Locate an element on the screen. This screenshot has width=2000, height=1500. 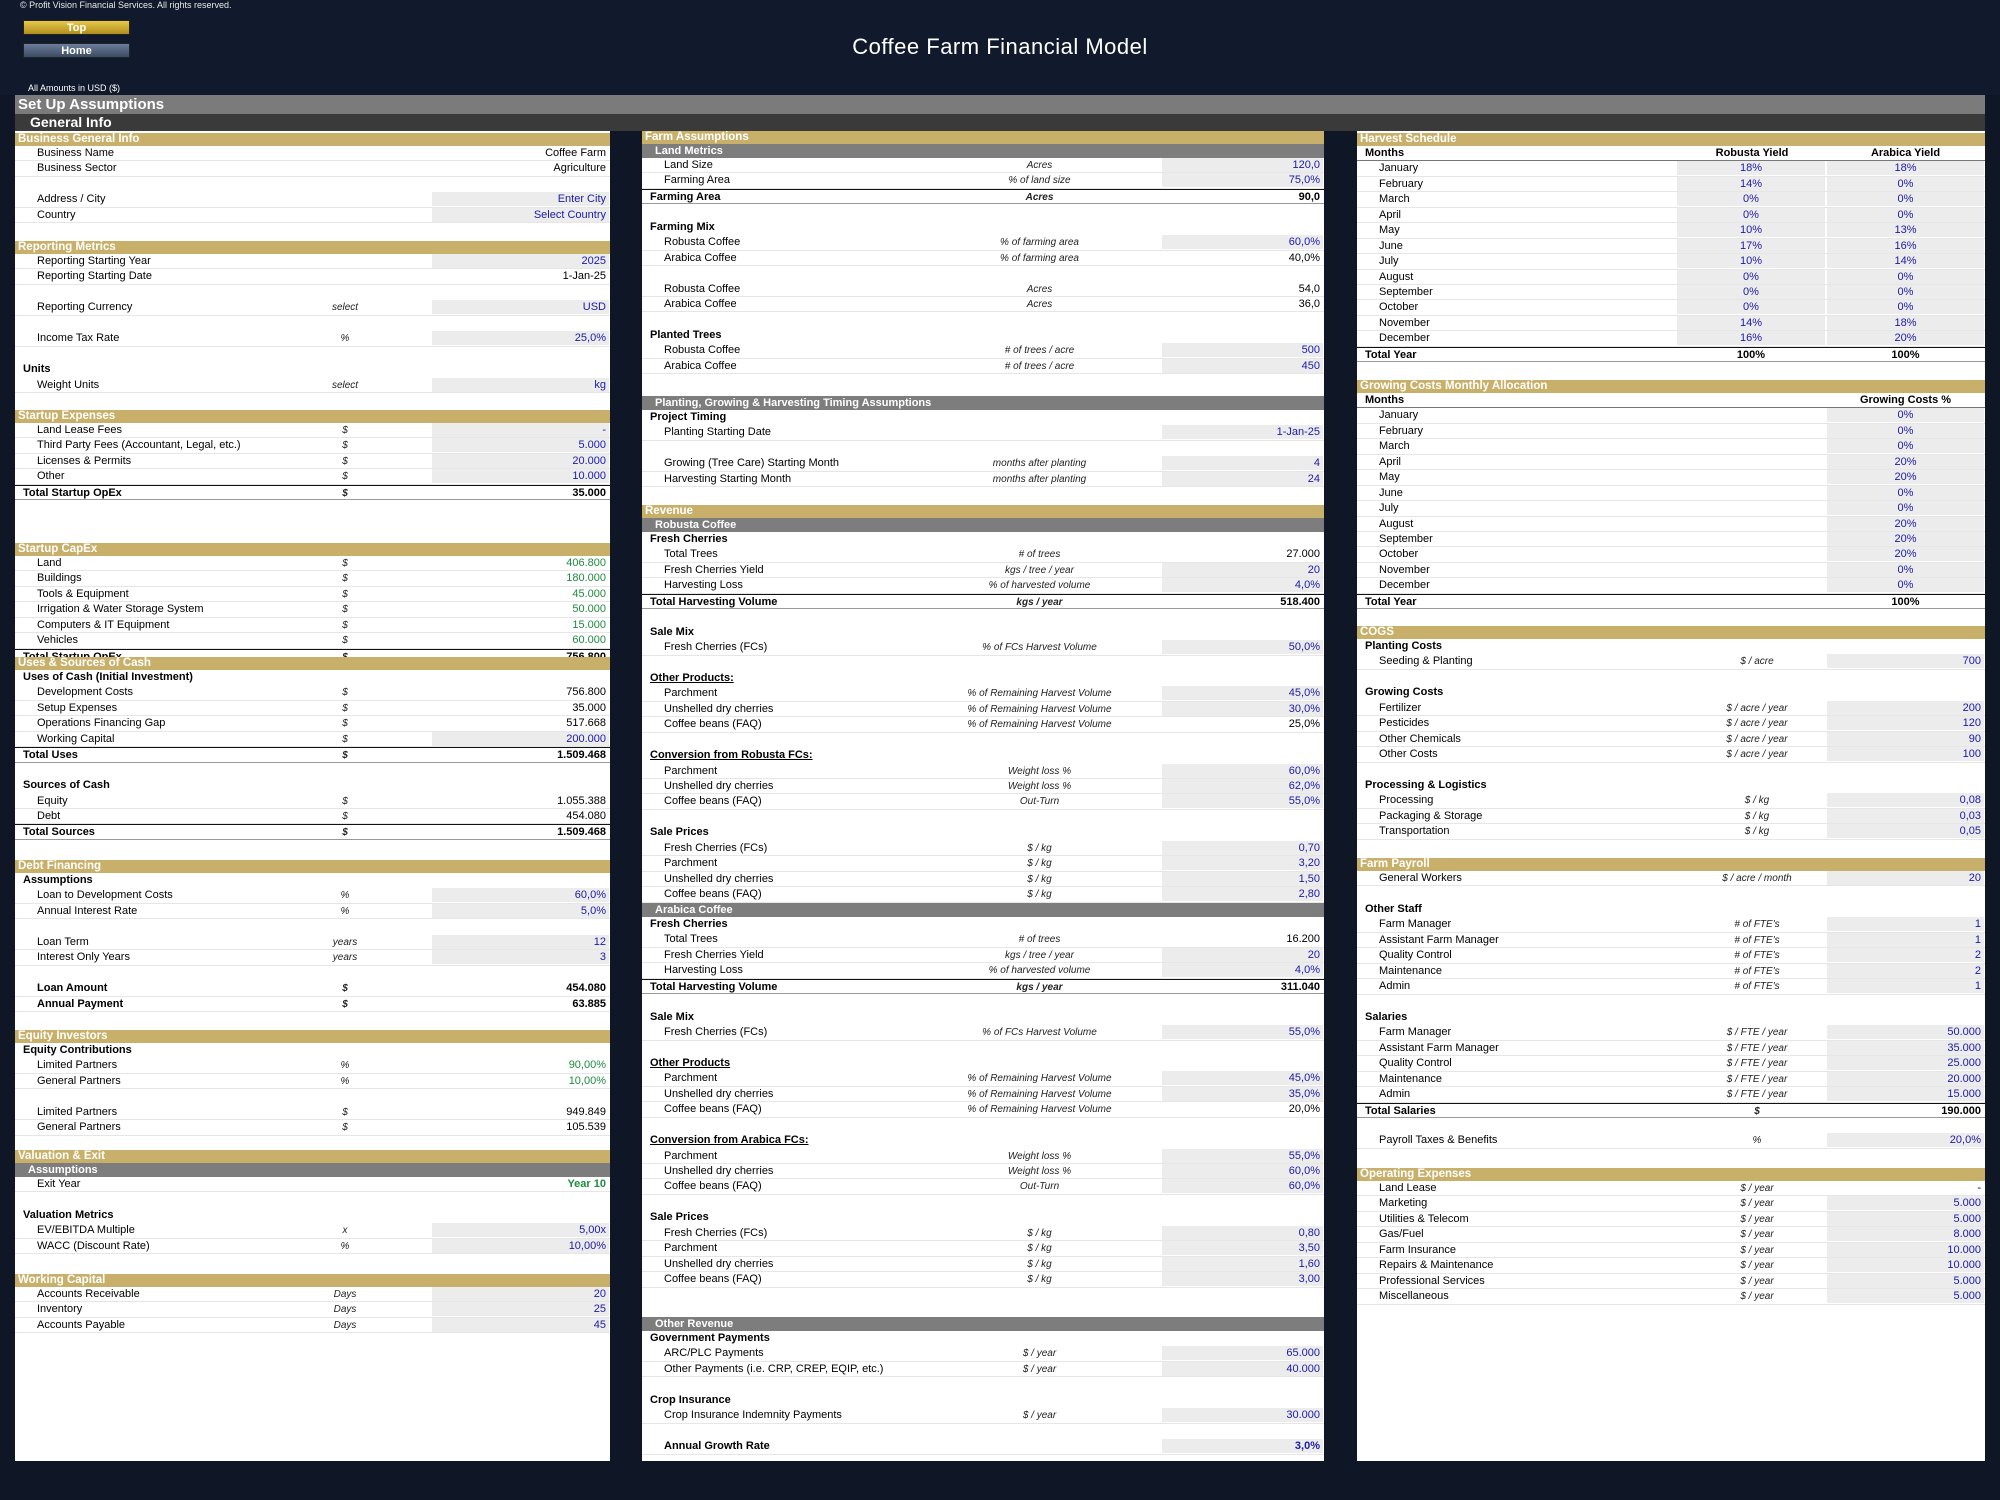
input-cell: 4,0% is located at coordinates (1242, 970).